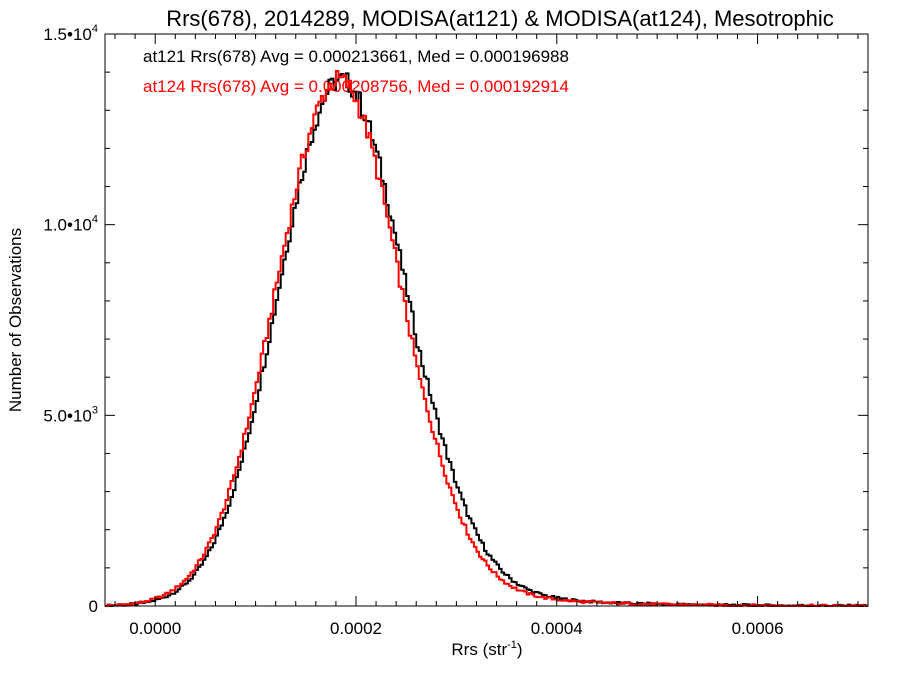 The height and width of the screenshot is (675, 900). I want to click on x-tick-label: 0.0002, so click(356, 628).